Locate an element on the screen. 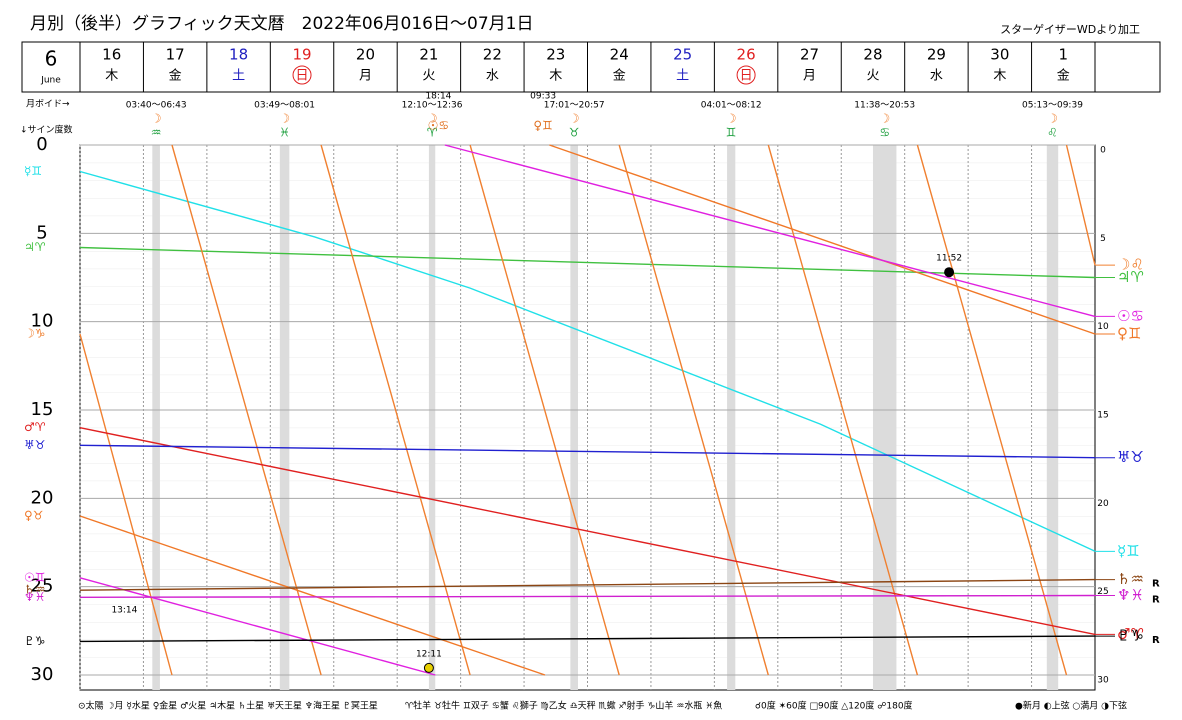  weekday-label: 月 is located at coordinates (365, 76).